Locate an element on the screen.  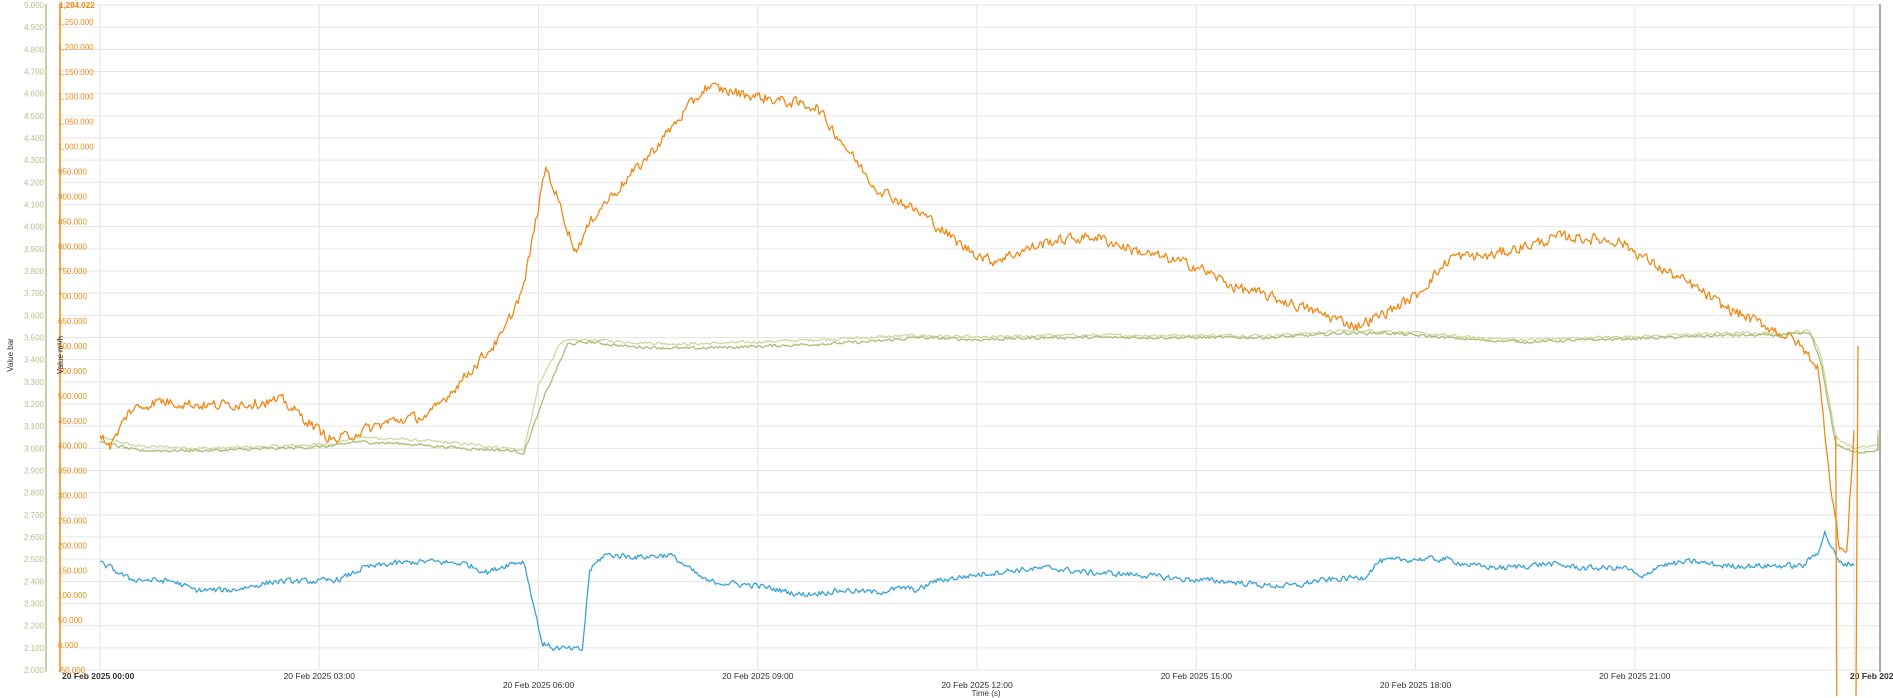
bar-tick-label: 3.900 is located at coordinates (34, 249).